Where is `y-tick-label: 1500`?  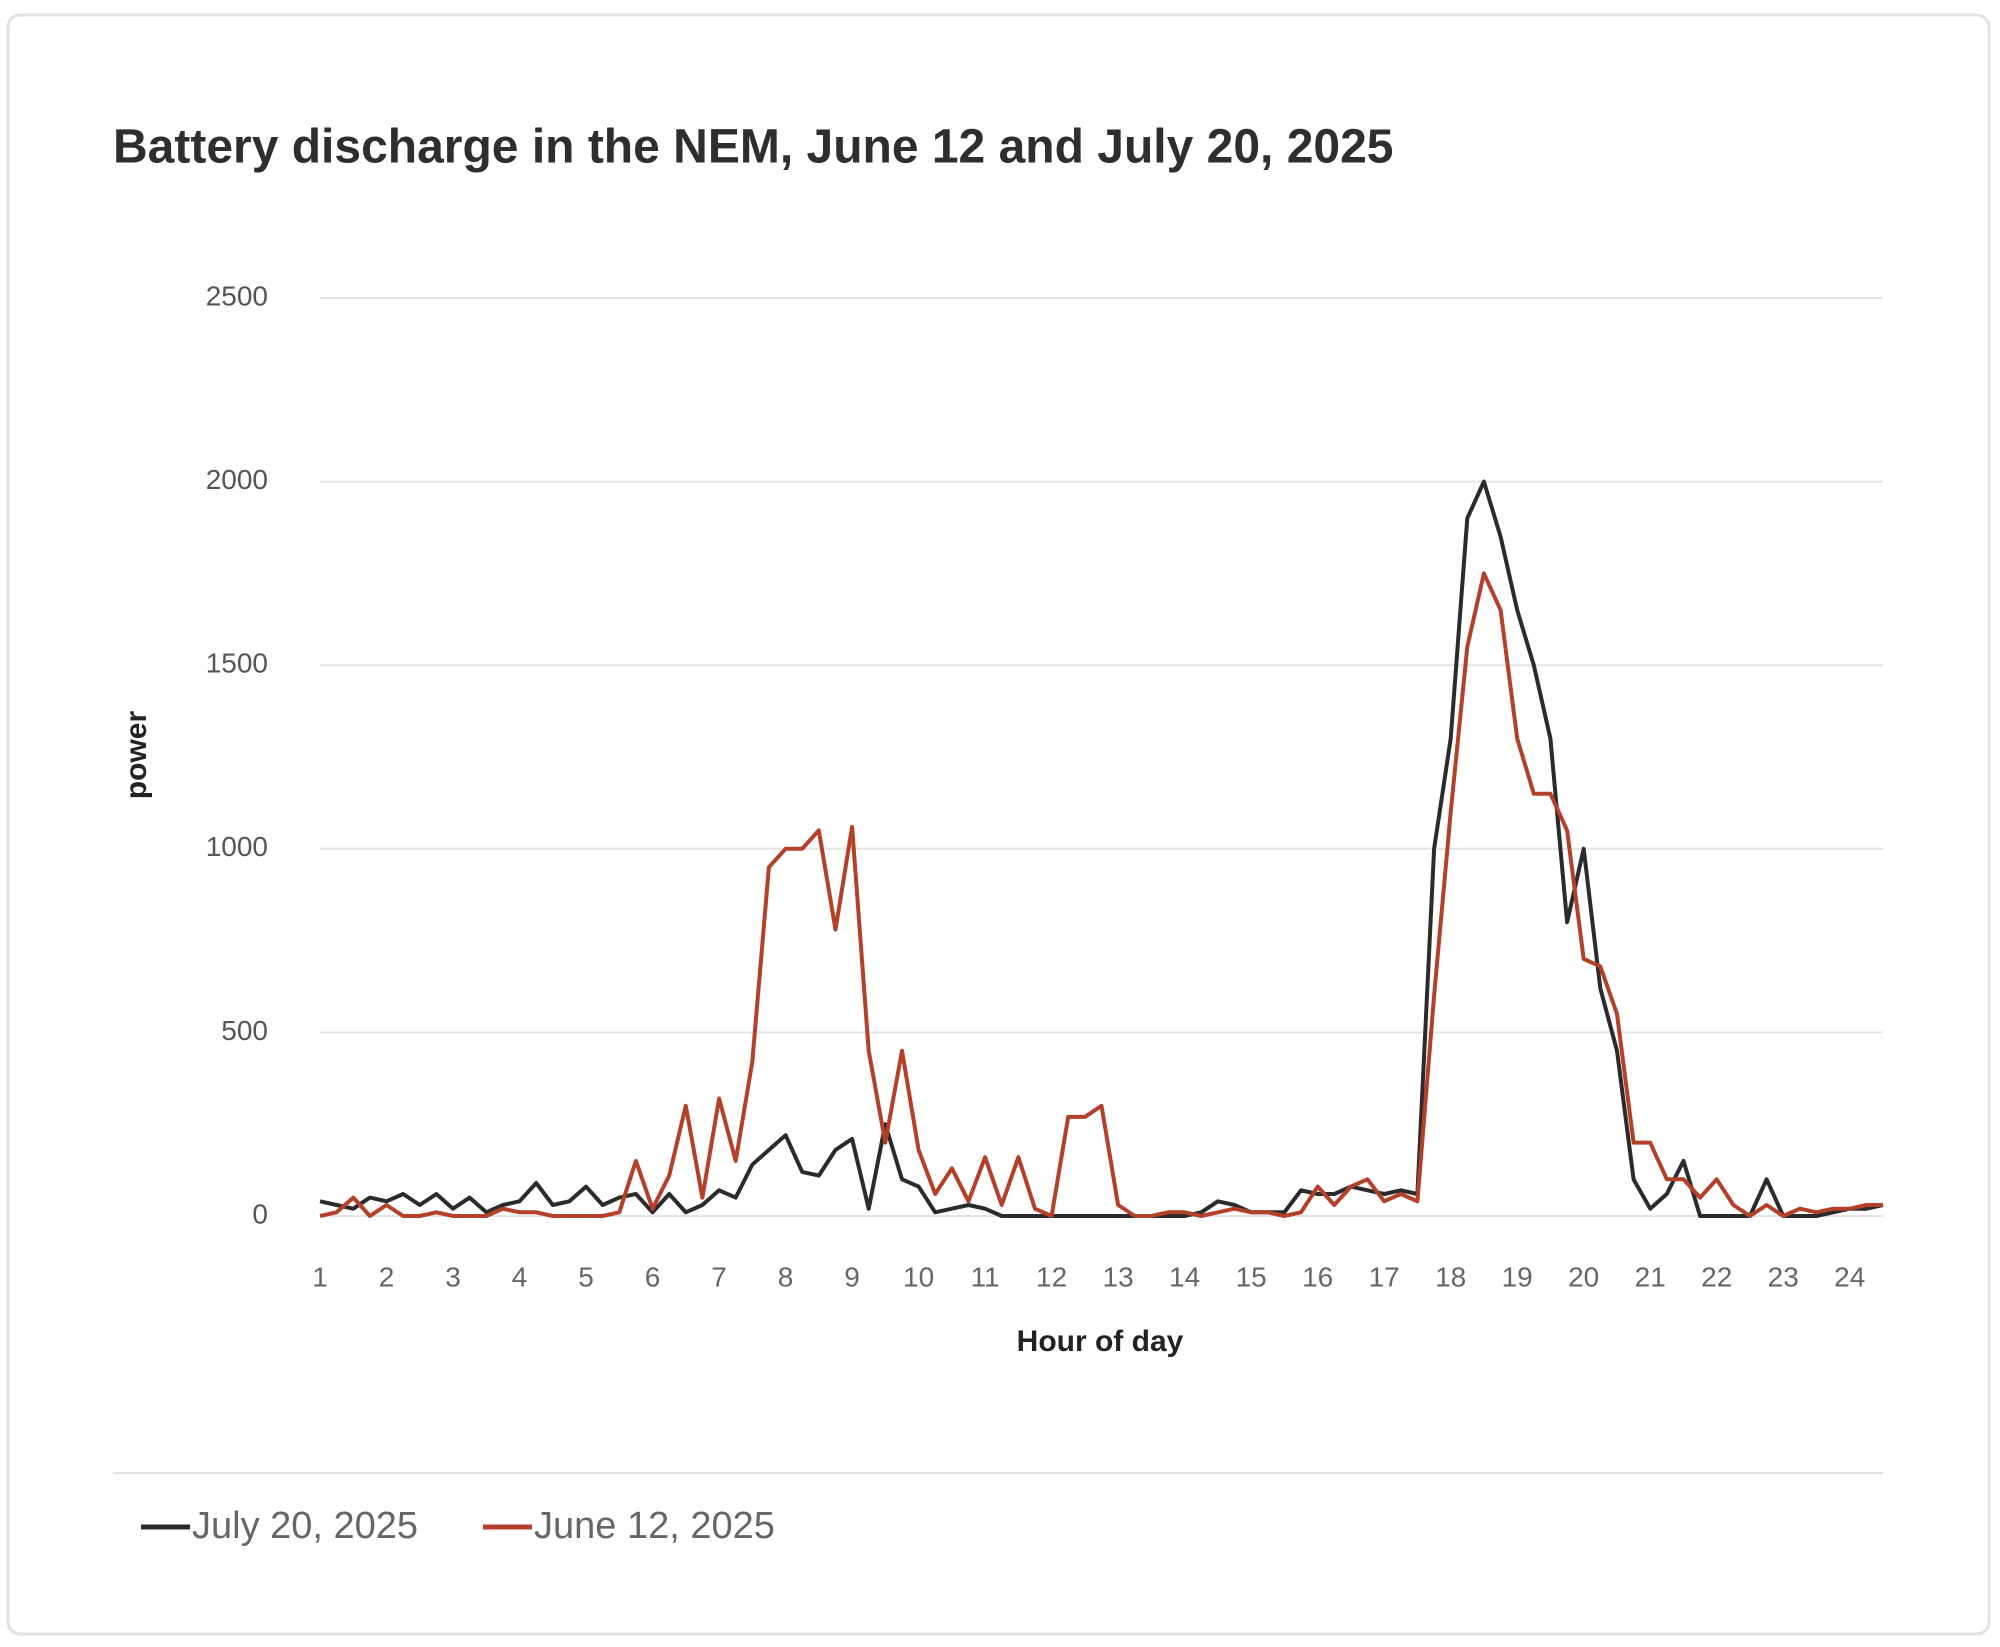 y-tick-label: 1500 is located at coordinates (237, 663).